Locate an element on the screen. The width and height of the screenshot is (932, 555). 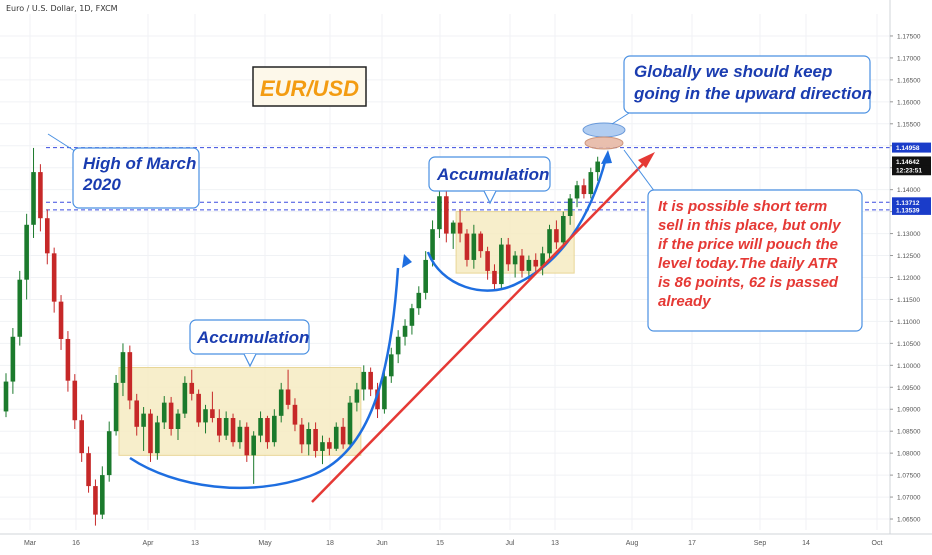
short-term-callout-text: level today.The daily ATR is located at coordinates (748, 263).